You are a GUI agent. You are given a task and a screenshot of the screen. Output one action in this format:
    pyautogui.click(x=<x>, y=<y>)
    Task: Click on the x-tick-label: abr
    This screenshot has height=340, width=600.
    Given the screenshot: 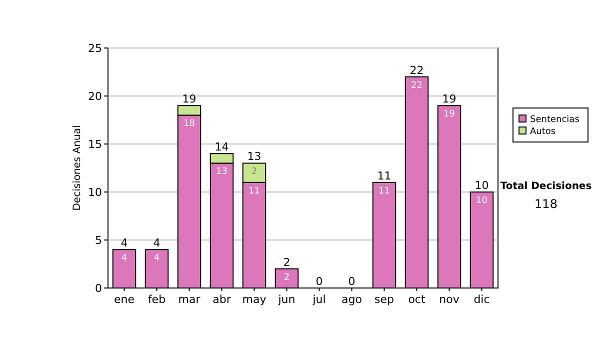 What is the action you would take?
    pyautogui.click(x=222, y=299)
    